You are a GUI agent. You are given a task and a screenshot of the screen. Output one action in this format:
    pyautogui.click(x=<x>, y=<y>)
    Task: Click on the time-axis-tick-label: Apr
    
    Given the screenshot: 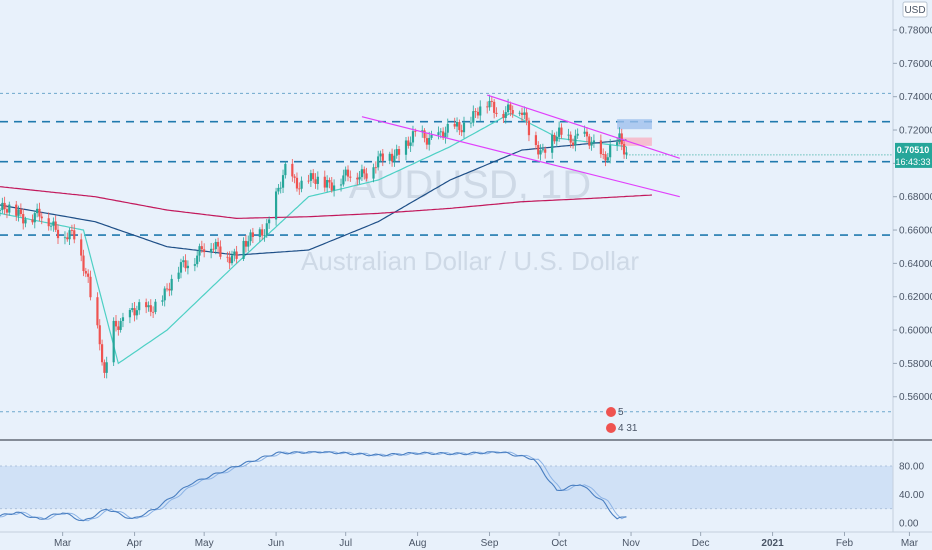 What is the action you would take?
    pyautogui.click(x=135, y=543)
    